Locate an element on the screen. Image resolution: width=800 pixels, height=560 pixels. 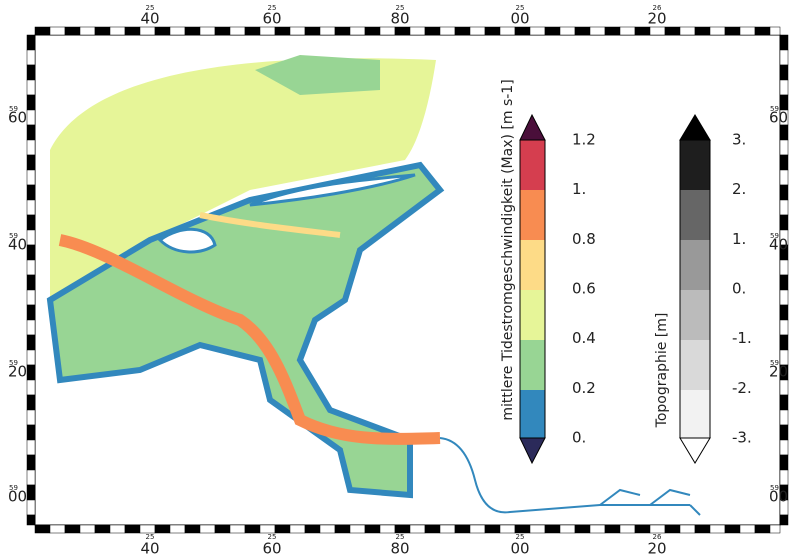
colorbar-label: 1.2 is located at coordinates (584, 140).